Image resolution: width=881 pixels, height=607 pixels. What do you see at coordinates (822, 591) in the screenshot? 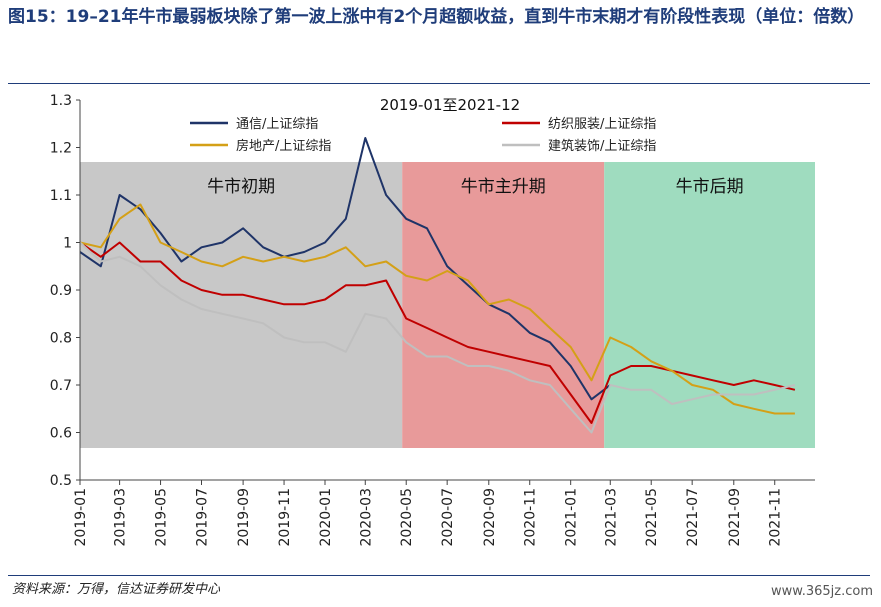
I see `watermark: www.365jz.com` at bounding box center [822, 591].